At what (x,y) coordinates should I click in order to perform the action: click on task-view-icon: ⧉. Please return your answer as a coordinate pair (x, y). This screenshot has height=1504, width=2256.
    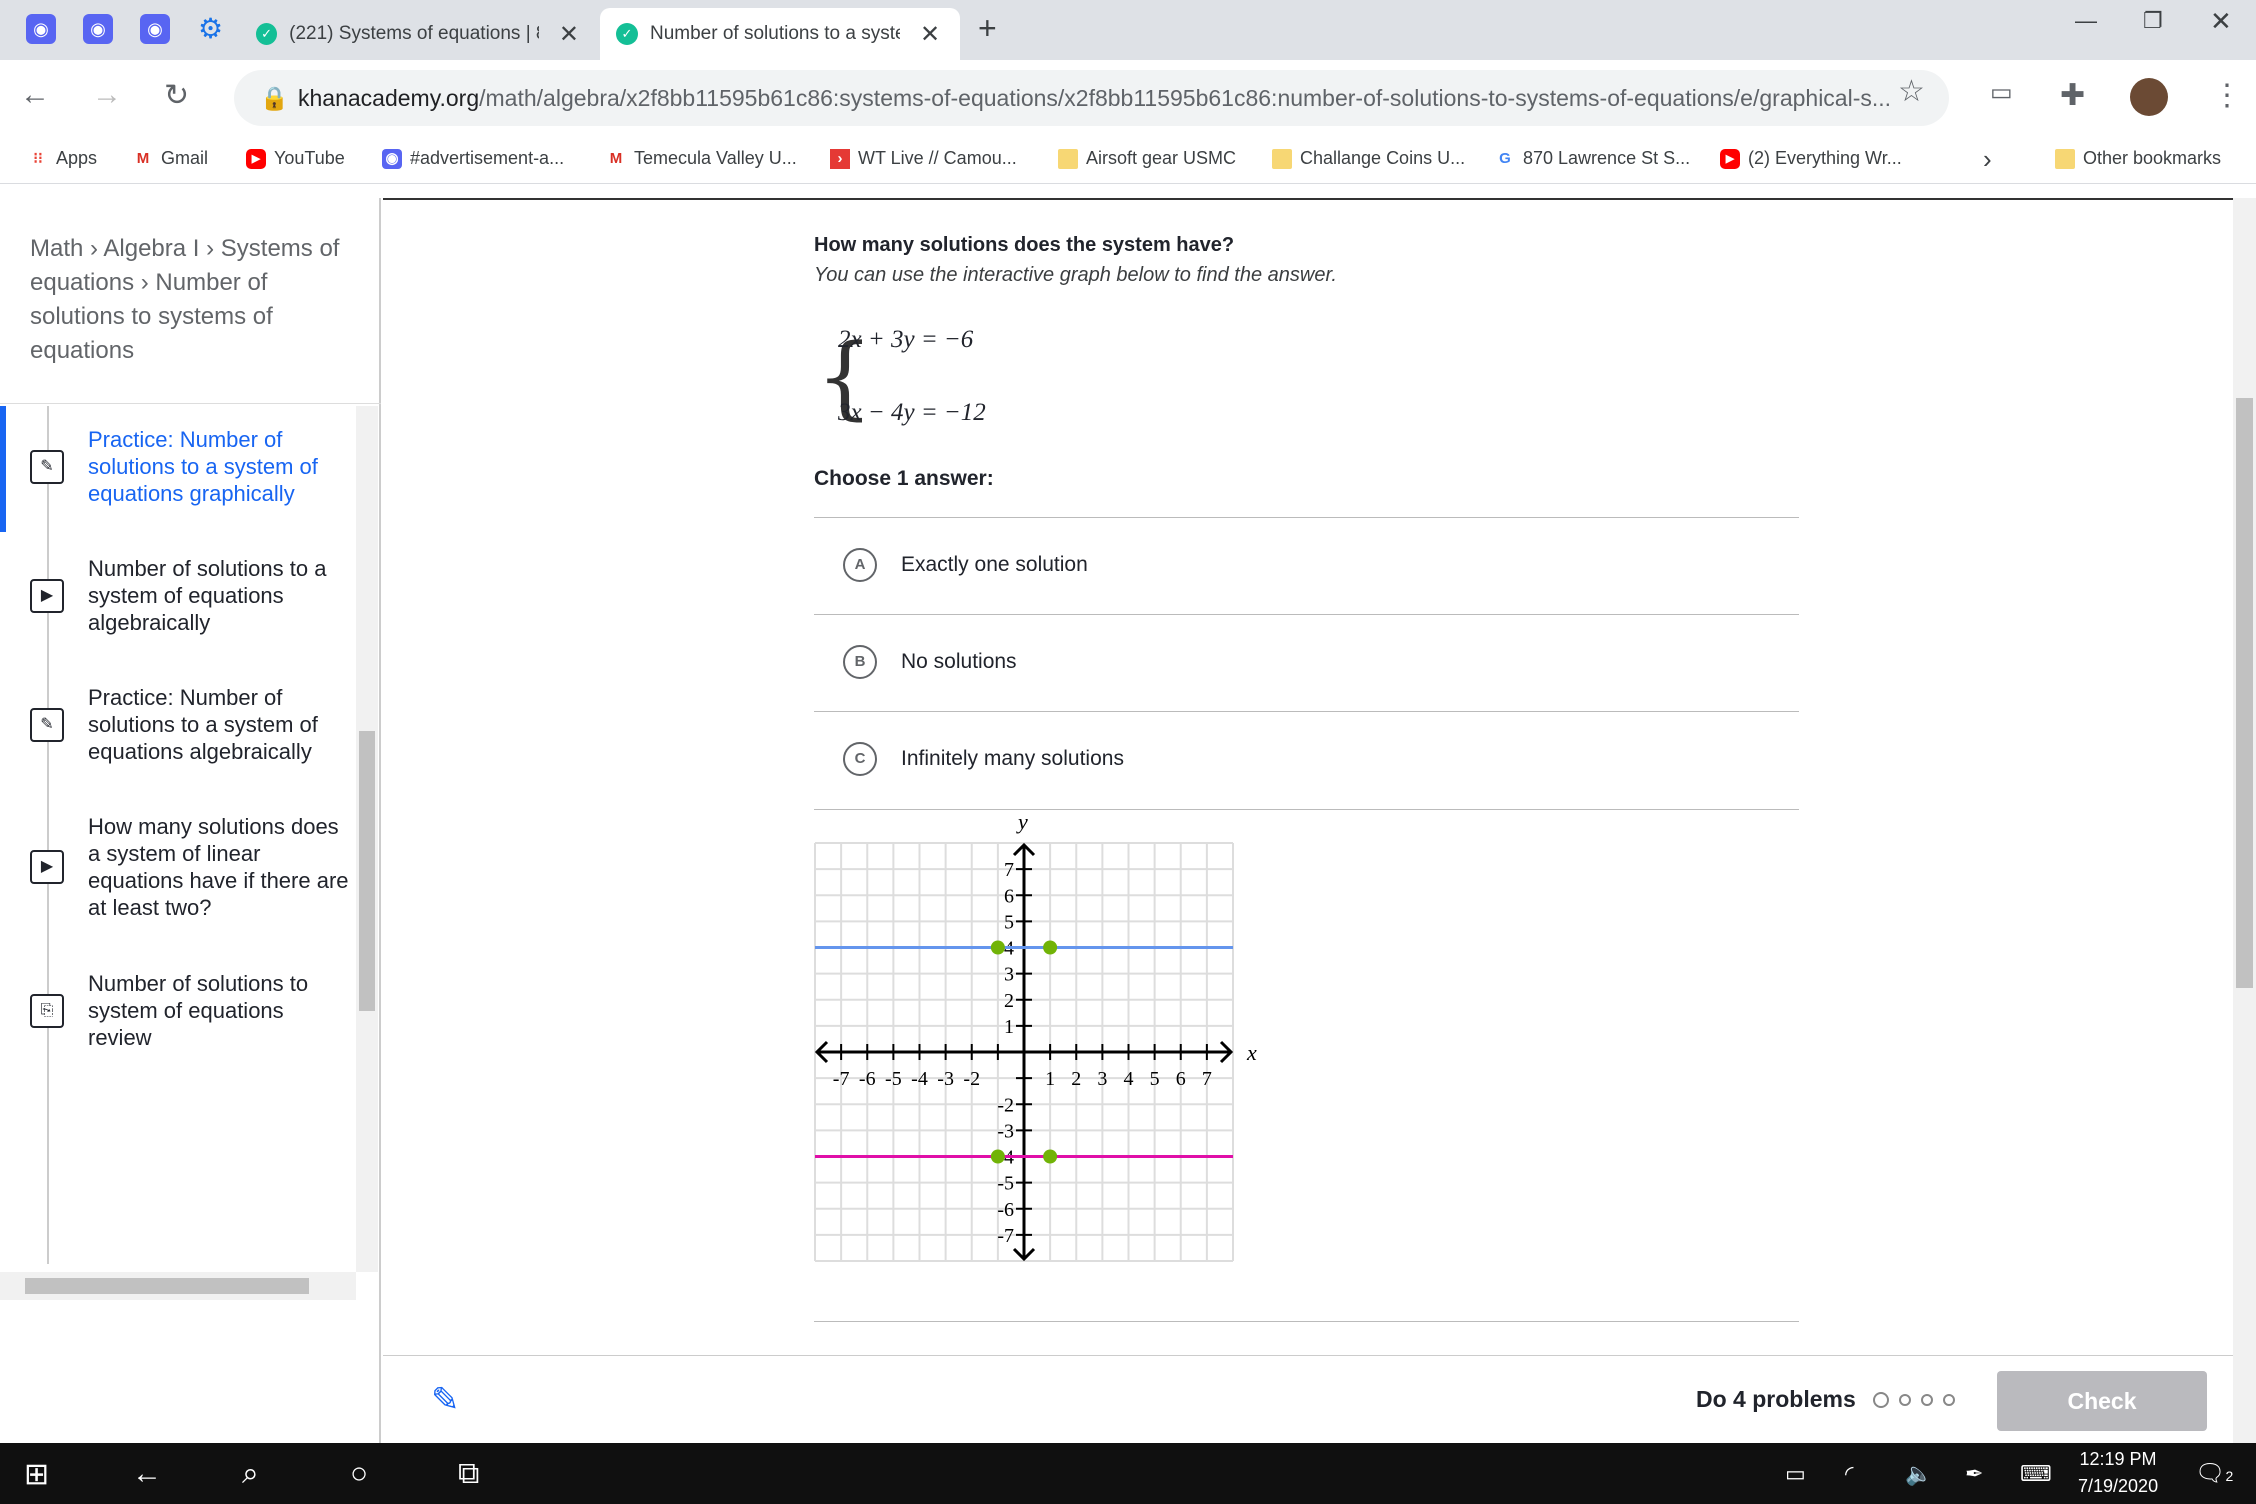
    Looking at the image, I should click on (469, 1473).